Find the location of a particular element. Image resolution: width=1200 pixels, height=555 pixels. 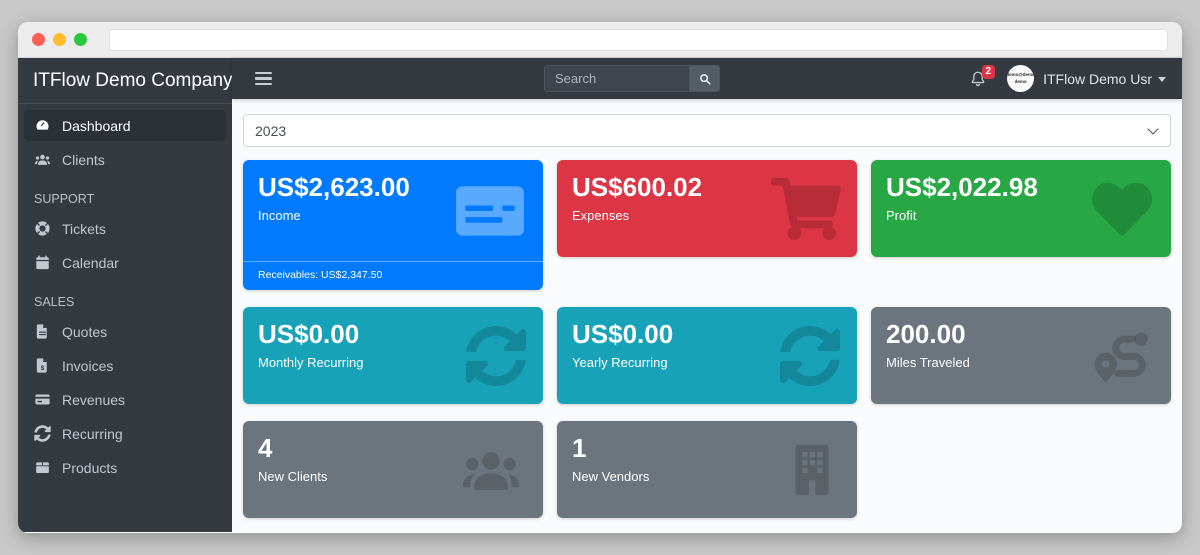

notifications-button: 2 is located at coordinates (982, 76).